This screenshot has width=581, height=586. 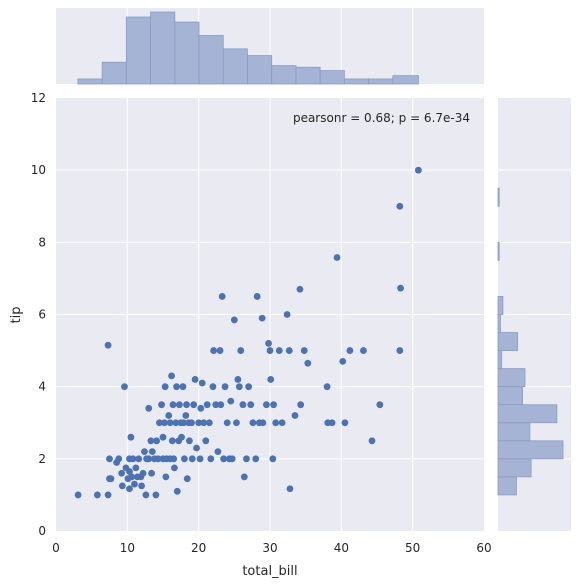 I want to click on x-tick-label: 40, so click(x=341, y=548).